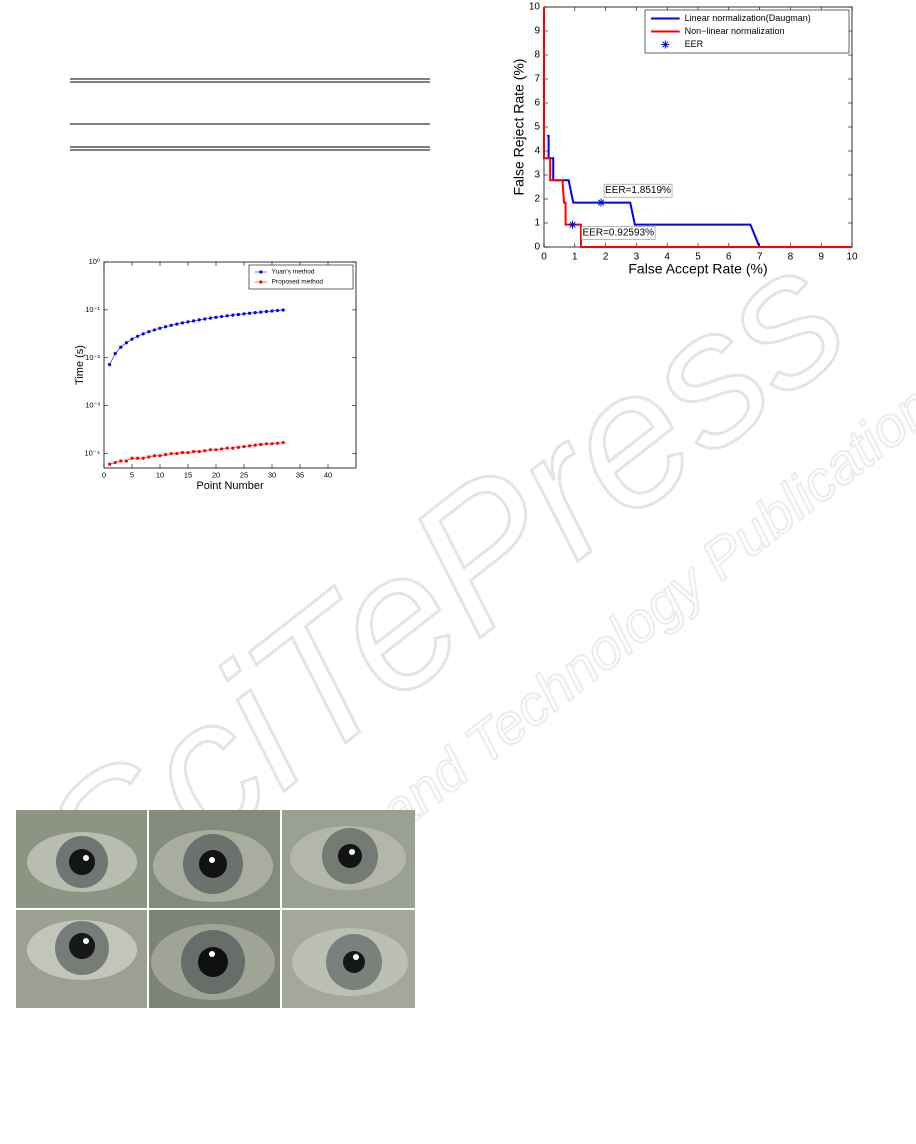 The width and height of the screenshot is (916, 1144). Describe the element at coordinates (301, 277) in the screenshot. I see `legend-box` at that location.